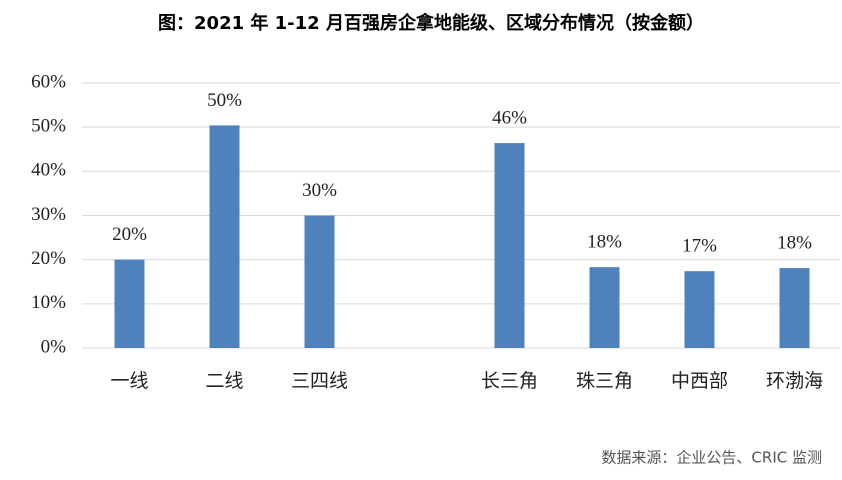 Image resolution: width=842 pixels, height=480 pixels. What do you see at coordinates (319, 381) in the screenshot?
I see `x-tick-label: 三四线` at bounding box center [319, 381].